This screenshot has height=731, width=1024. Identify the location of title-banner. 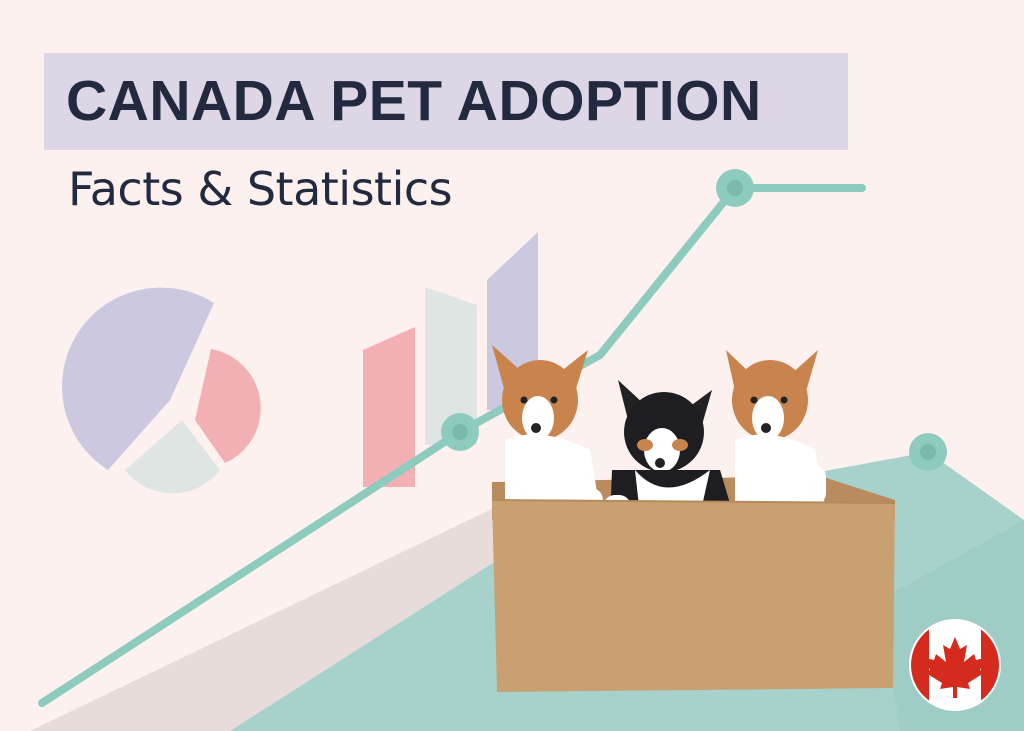
(446, 101).